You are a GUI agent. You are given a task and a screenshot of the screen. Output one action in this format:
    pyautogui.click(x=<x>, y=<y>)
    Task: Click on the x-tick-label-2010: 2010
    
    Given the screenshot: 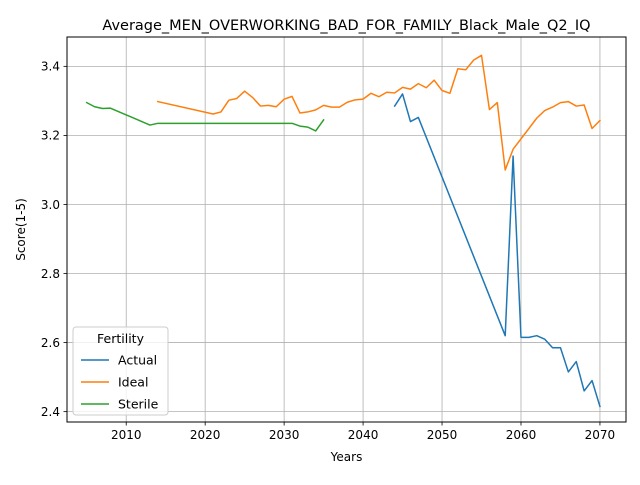 What is the action you would take?
    pyautogui.click(x=126, y=435)
    